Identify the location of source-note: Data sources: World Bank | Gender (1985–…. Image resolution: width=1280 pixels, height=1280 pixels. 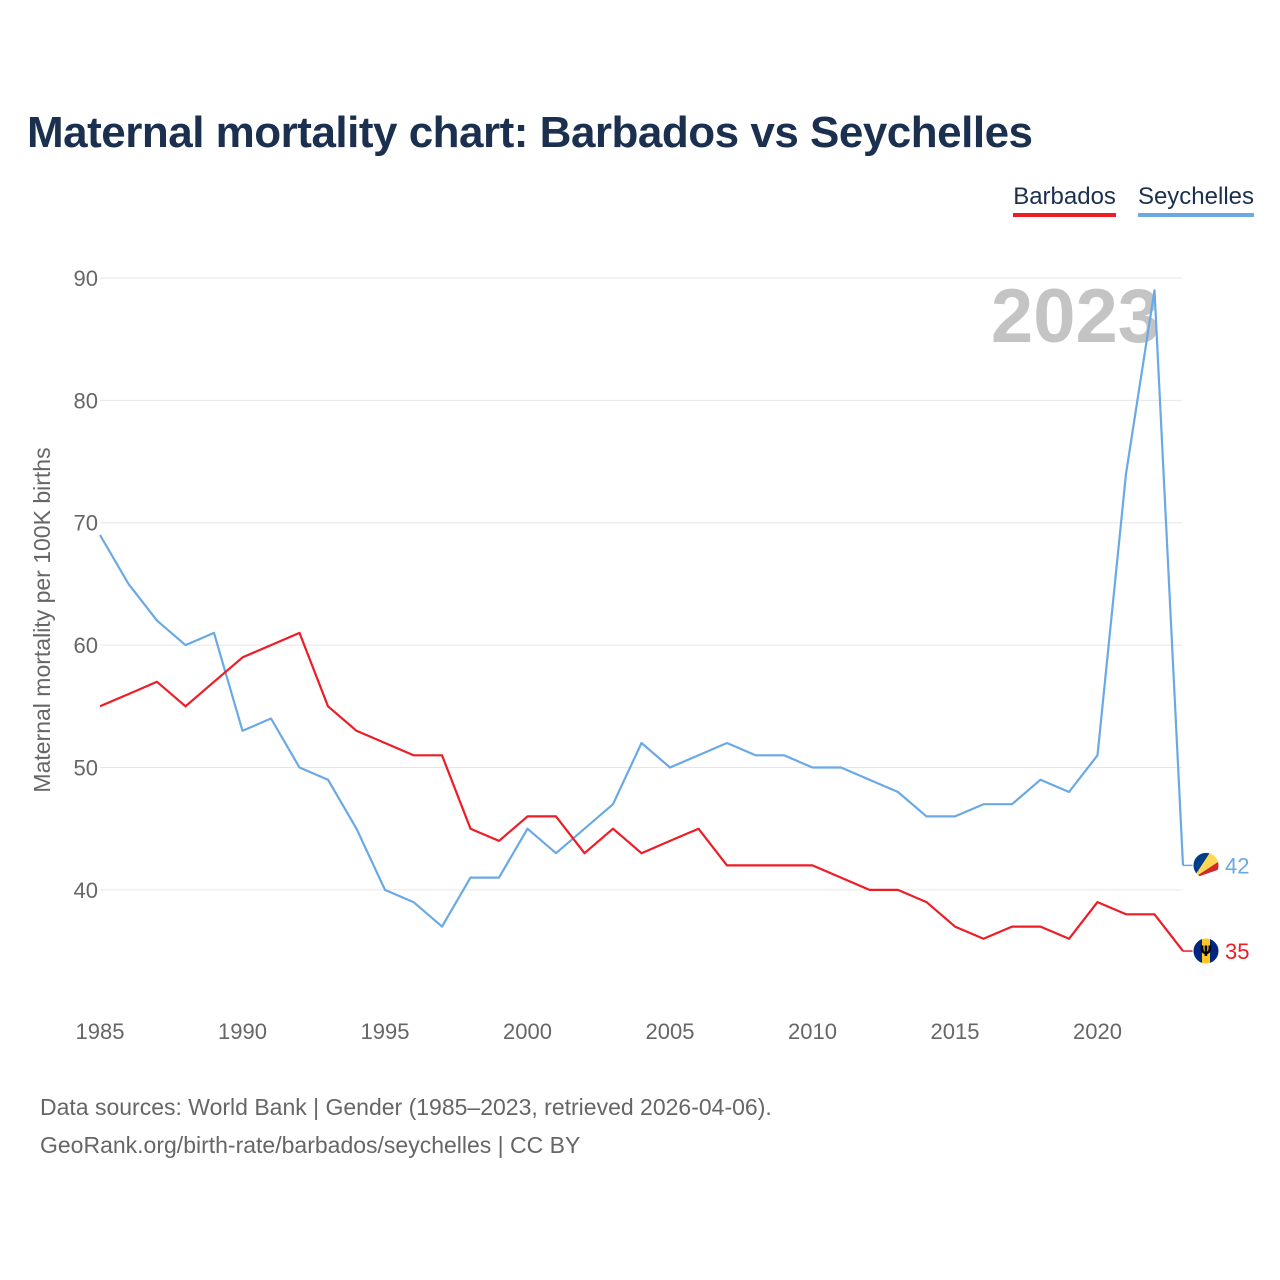
(406, 1107).